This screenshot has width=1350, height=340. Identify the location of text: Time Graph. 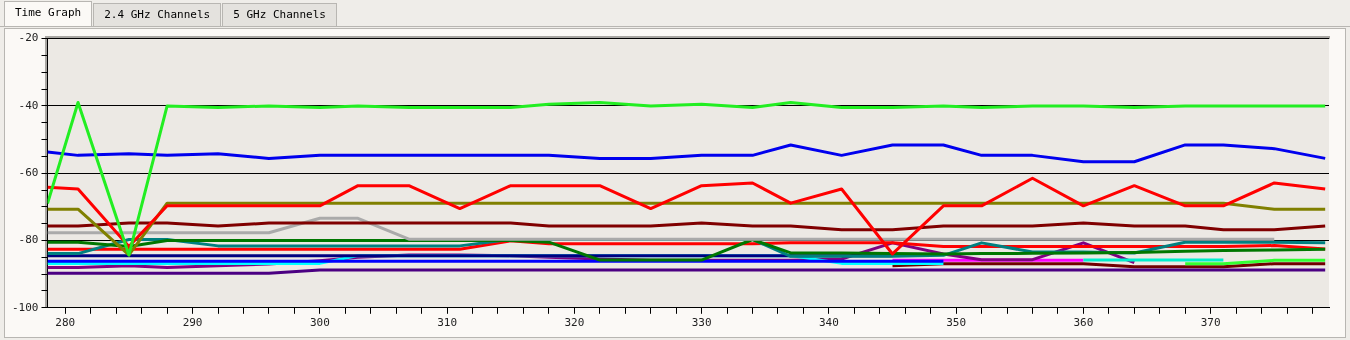
(48, 13).